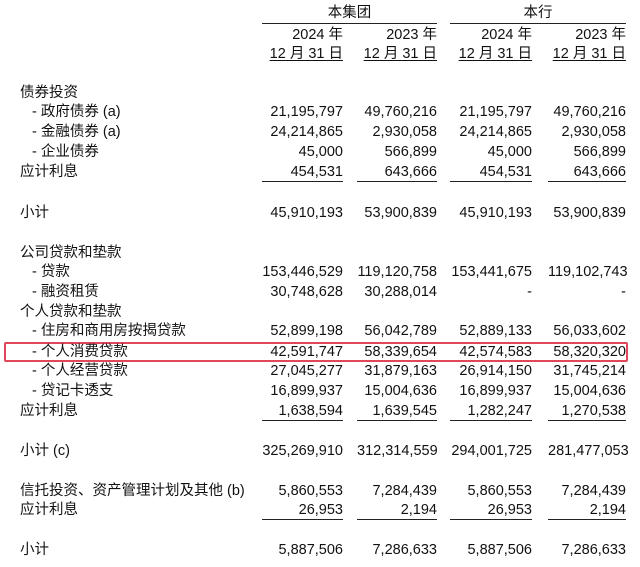 The height and width of the screenshot is (567, 640). What do you see at coordinates (588, 272) in the screenshot?
I see `cell-value: 119,102,743` at bounding box center [588, 272].